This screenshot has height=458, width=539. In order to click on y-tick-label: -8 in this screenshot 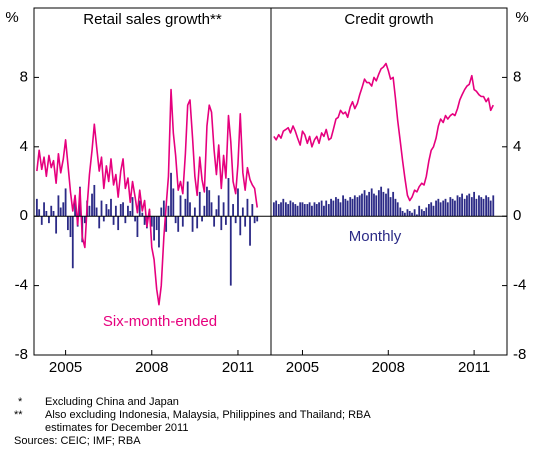, I will do `click(519, 354)`.